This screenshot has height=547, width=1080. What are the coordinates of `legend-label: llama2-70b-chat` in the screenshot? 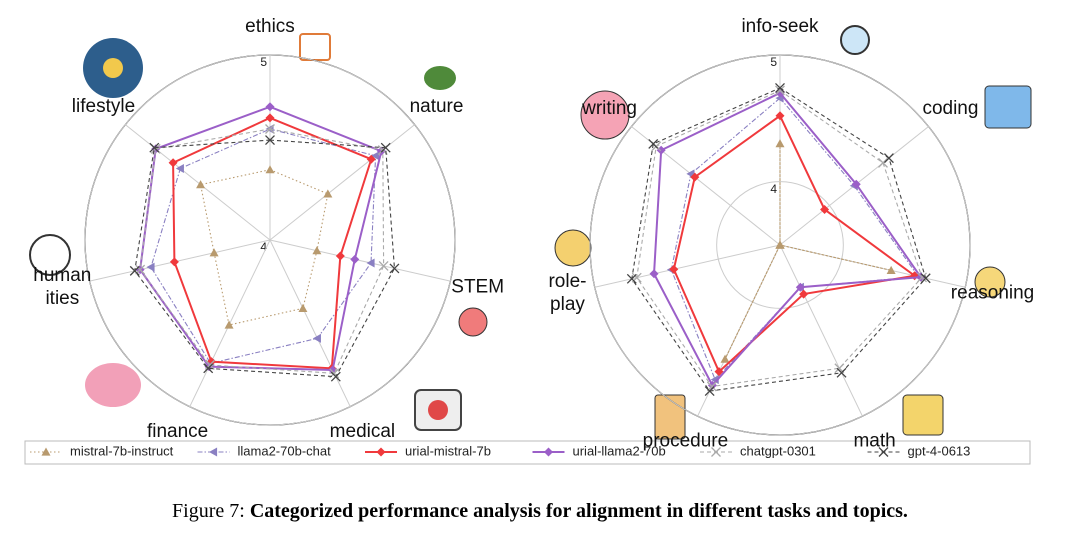 It's located at (285, 450).